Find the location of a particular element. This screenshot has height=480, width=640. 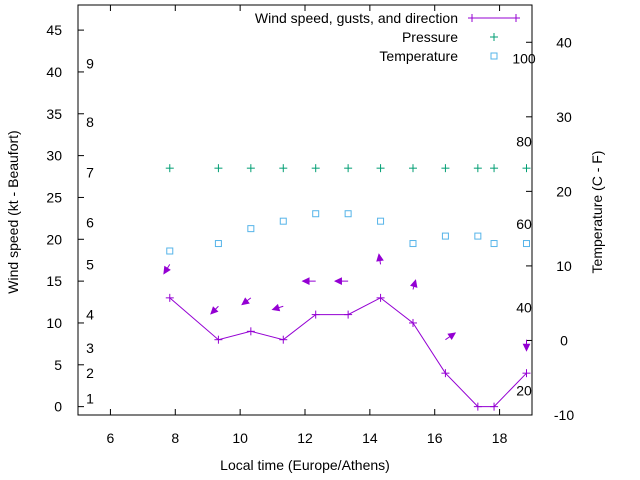

y-tick-label-left: 25 is located at coordinates (54, 197).